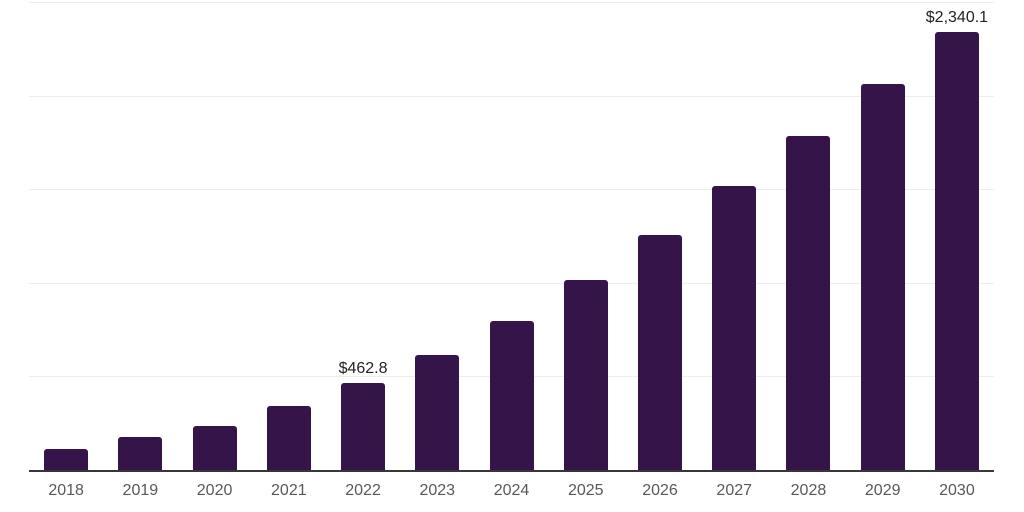  I want to click on bar-value-label-2022: $462.8, so click(363, 369).